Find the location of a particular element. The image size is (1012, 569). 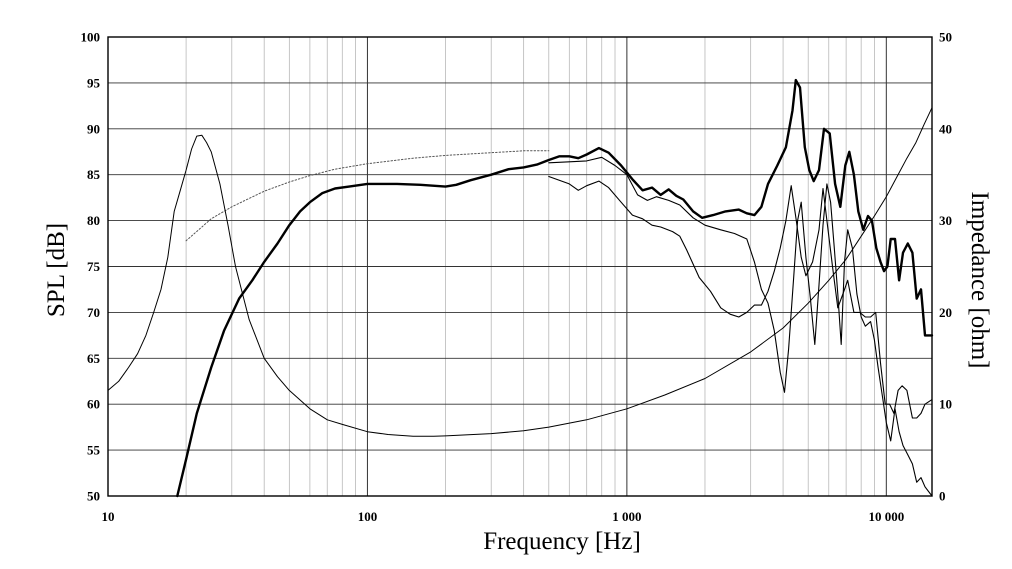

y-axis-title-right: Impedance [ohm] is located at coordinates (979, 279).